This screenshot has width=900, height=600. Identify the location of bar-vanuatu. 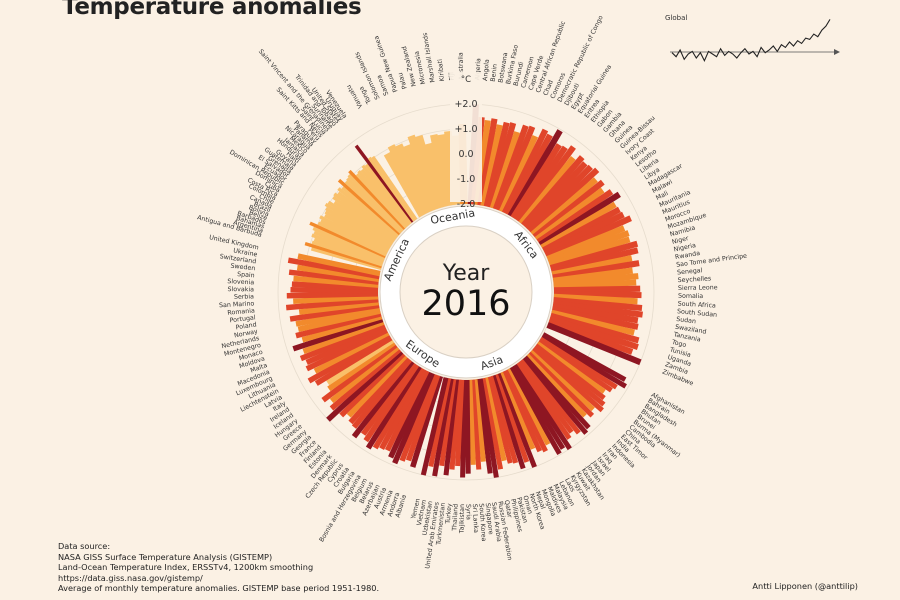
(404, 184).